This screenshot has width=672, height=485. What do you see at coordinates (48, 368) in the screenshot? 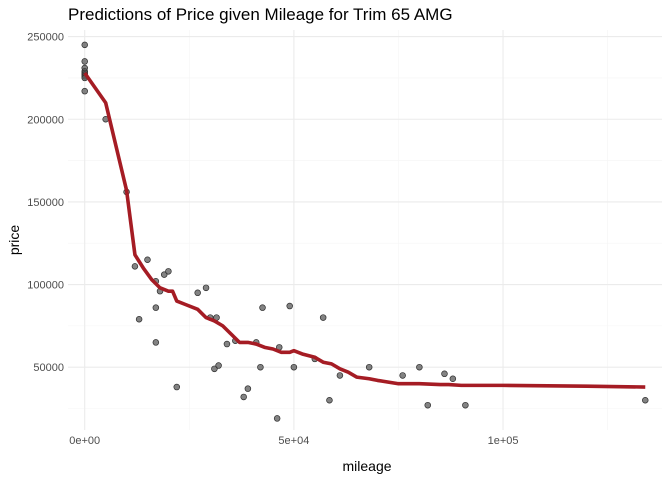
I see `y-tick-label: 50000` at bounding box center [48, 368].